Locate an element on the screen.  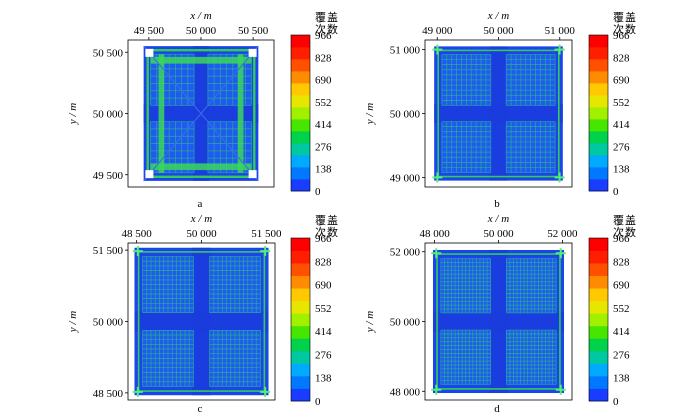
colorbar-tick-label-1: 138 is located at coordinates (323, 379).